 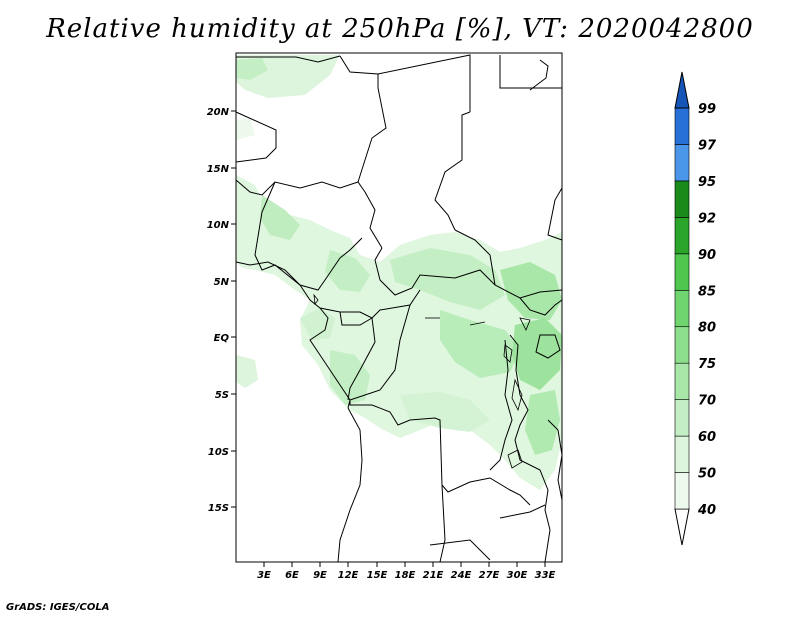 What do you see at coordinates (405, 575) in the screenshot?
I see `lon-label: 18E` at bounding box center [405, 575].